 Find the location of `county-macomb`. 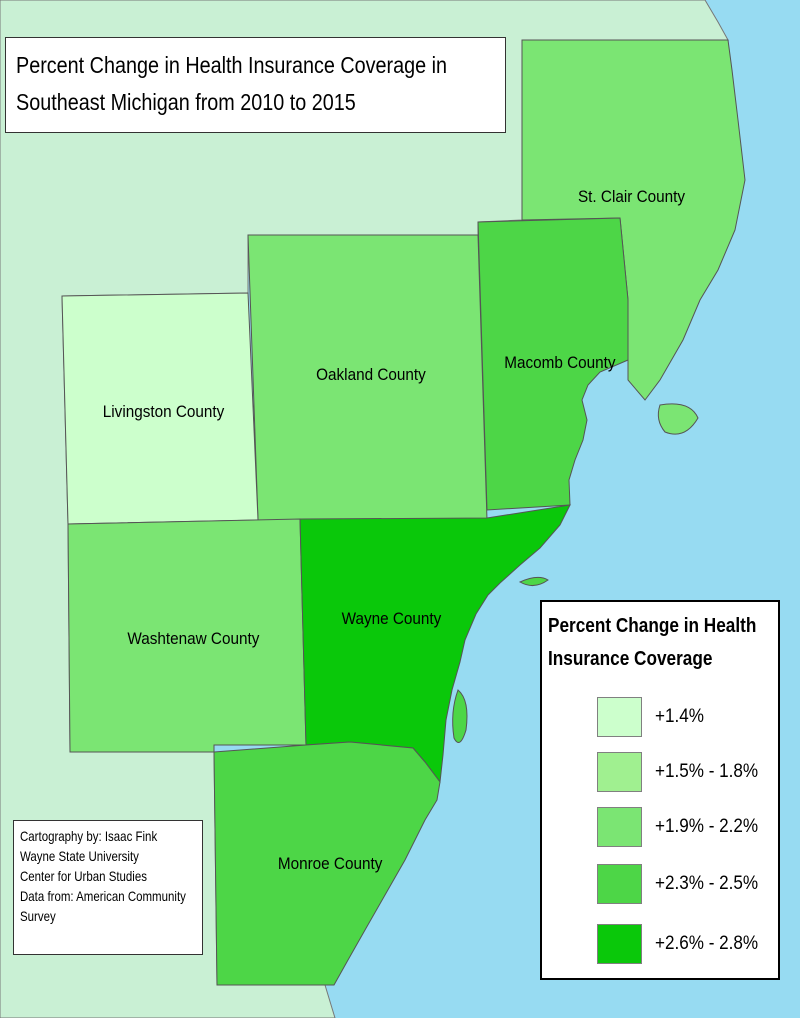

county-macomb is located at coordinates (553, 364).